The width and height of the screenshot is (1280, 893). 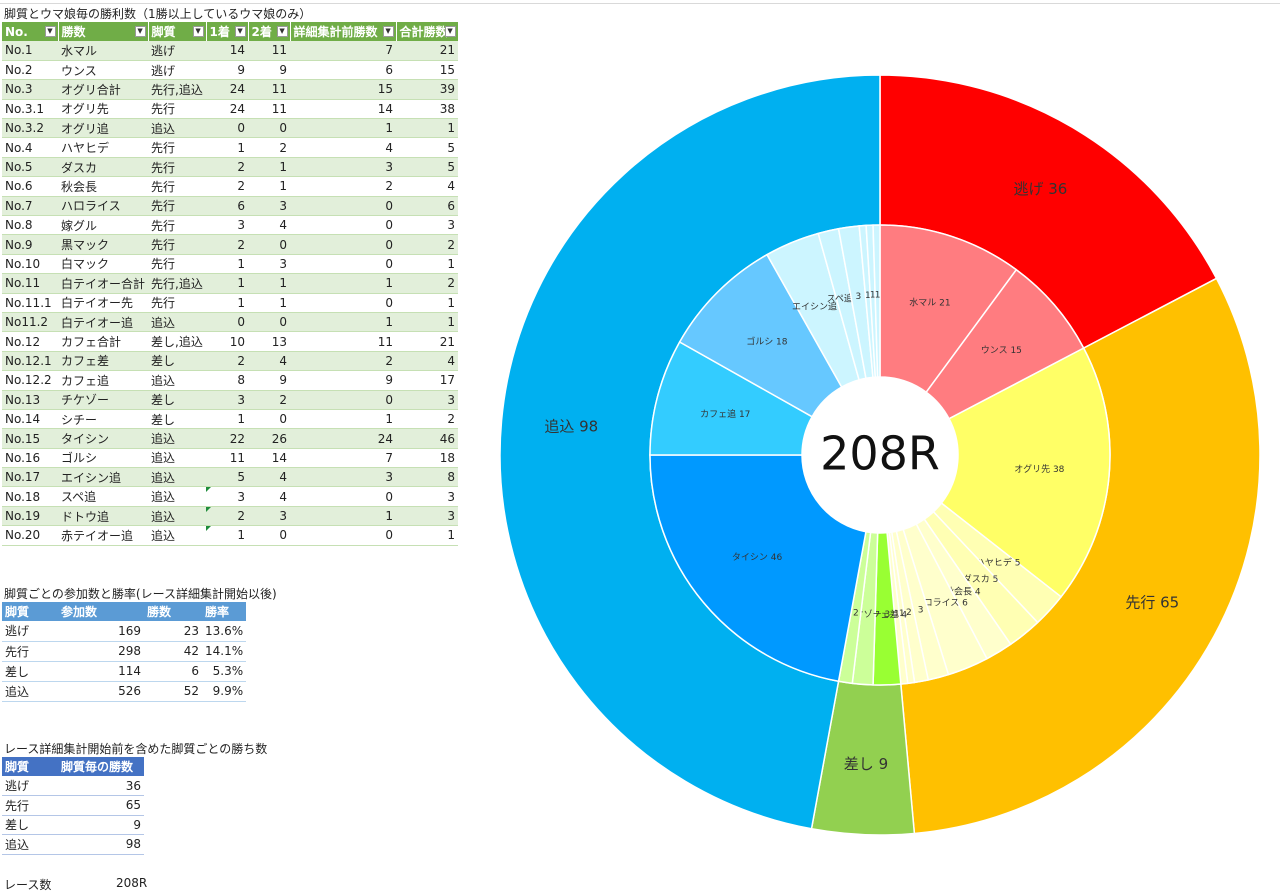 What do you see at coordinates (30, 303) in the screenshot?
I see `table-cell: No.11.1` at bounding box center [30, 303].